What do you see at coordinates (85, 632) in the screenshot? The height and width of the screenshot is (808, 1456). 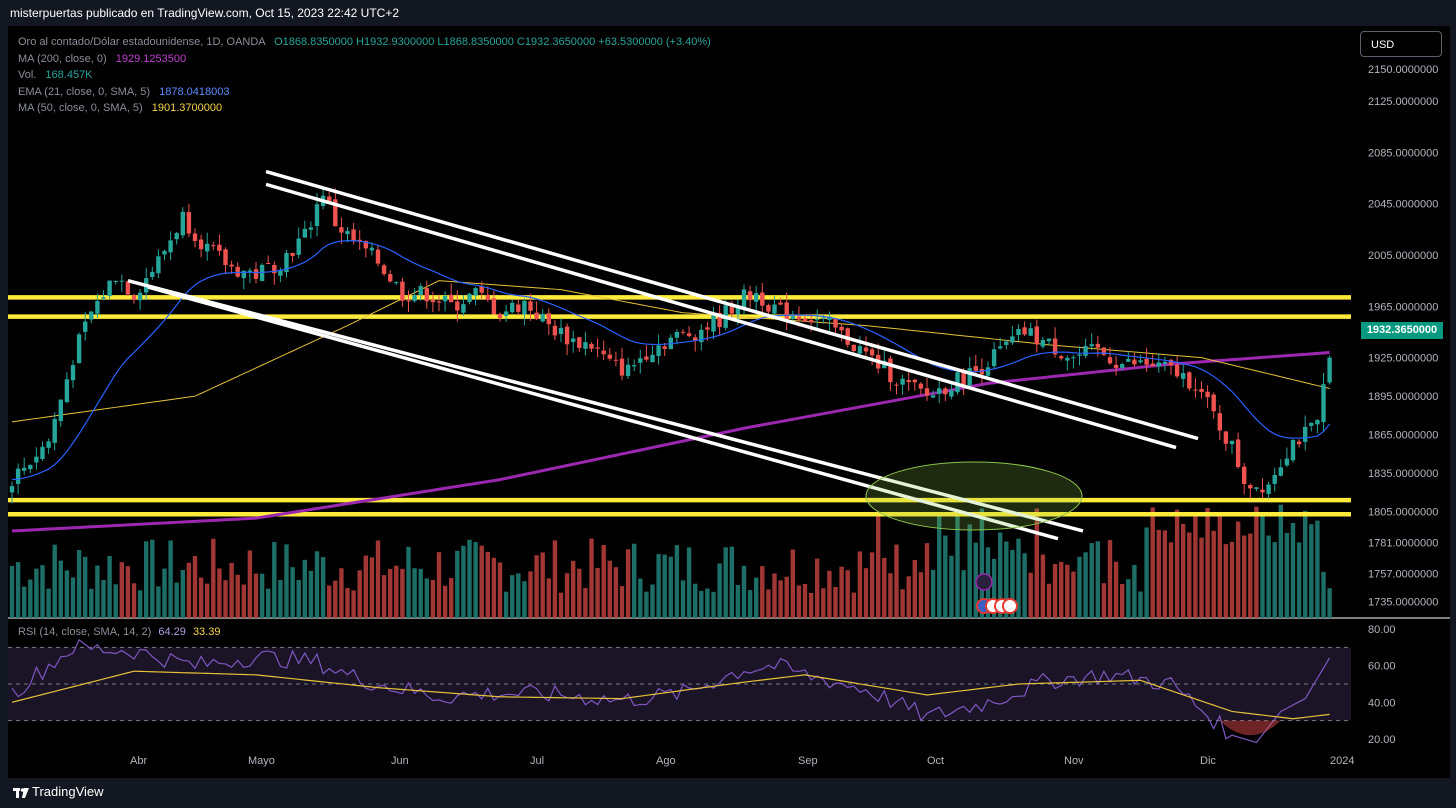 I see `rsi-label: RSI (14, close, SMA, 14, 2)` at bounding box center [85, 632].